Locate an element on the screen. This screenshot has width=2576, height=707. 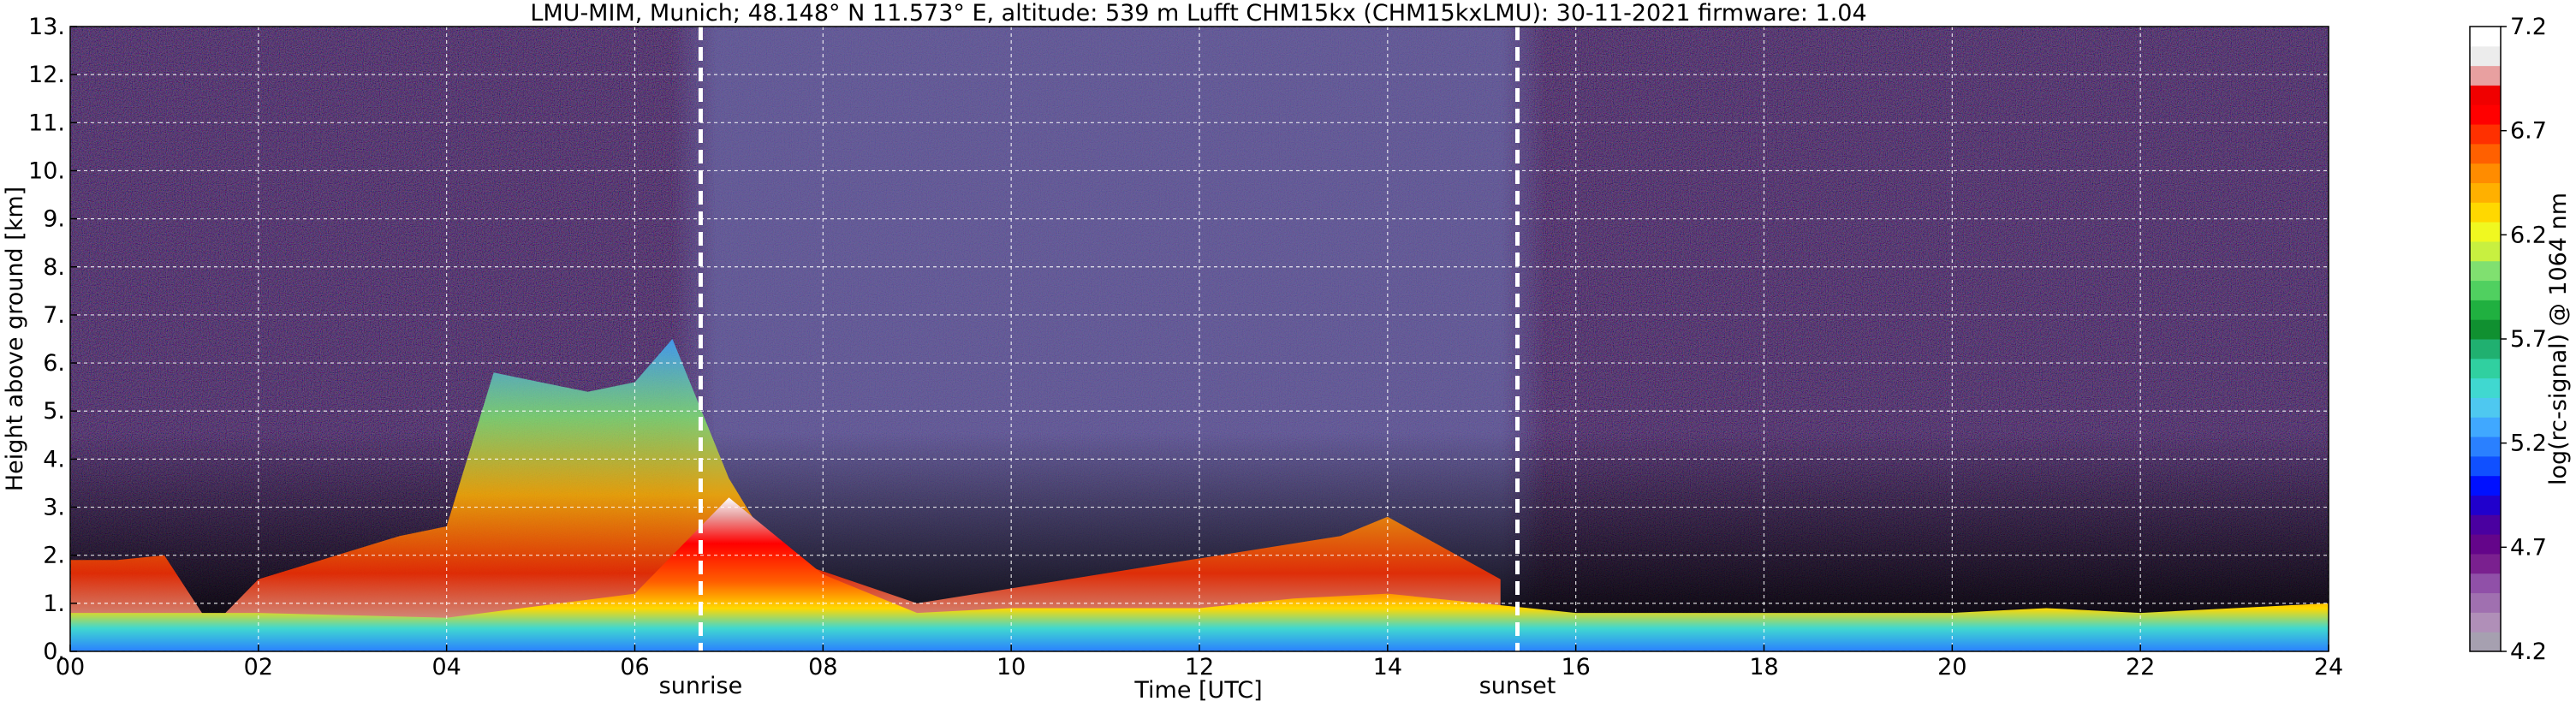
colorbar-tick-label: 5.7 is located at coordinates (2529, 339).